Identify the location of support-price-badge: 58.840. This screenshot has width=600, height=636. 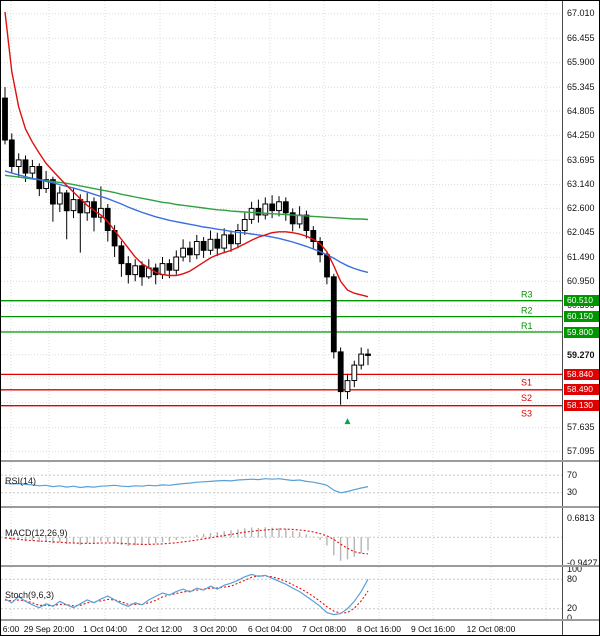
(581, 374).